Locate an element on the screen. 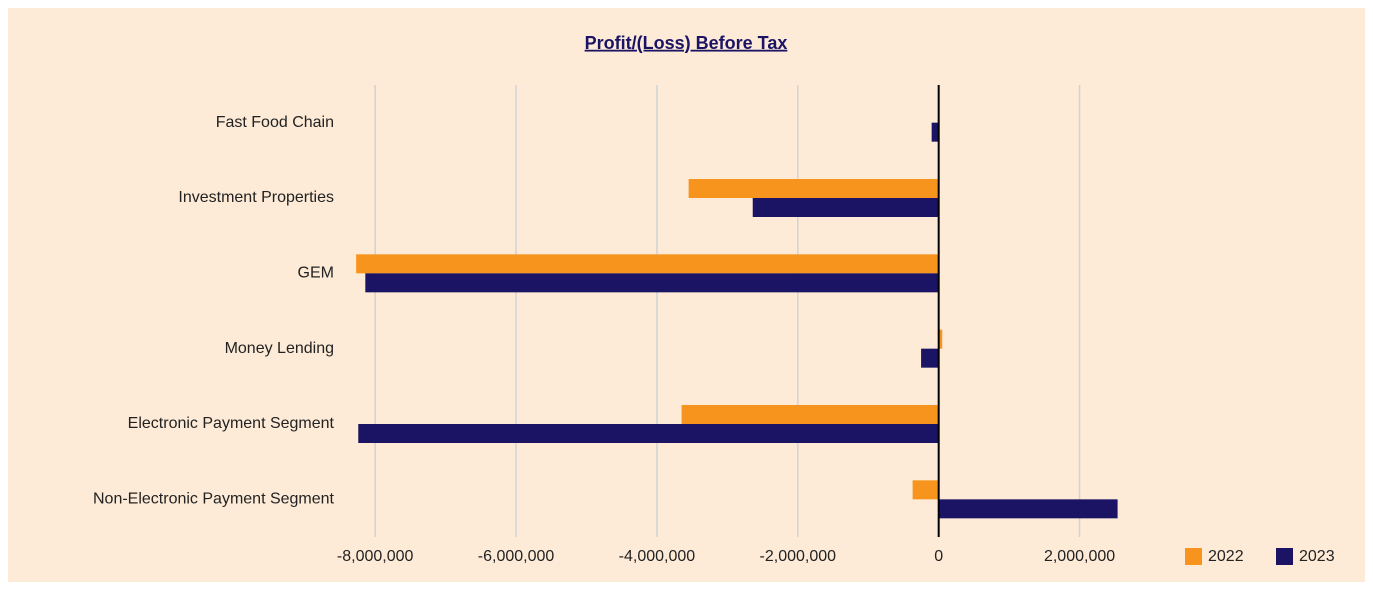 The width and height of the screenshot is (1373, 590). x-tick-label: -2,000,000 is located at coordinates (798, 556).